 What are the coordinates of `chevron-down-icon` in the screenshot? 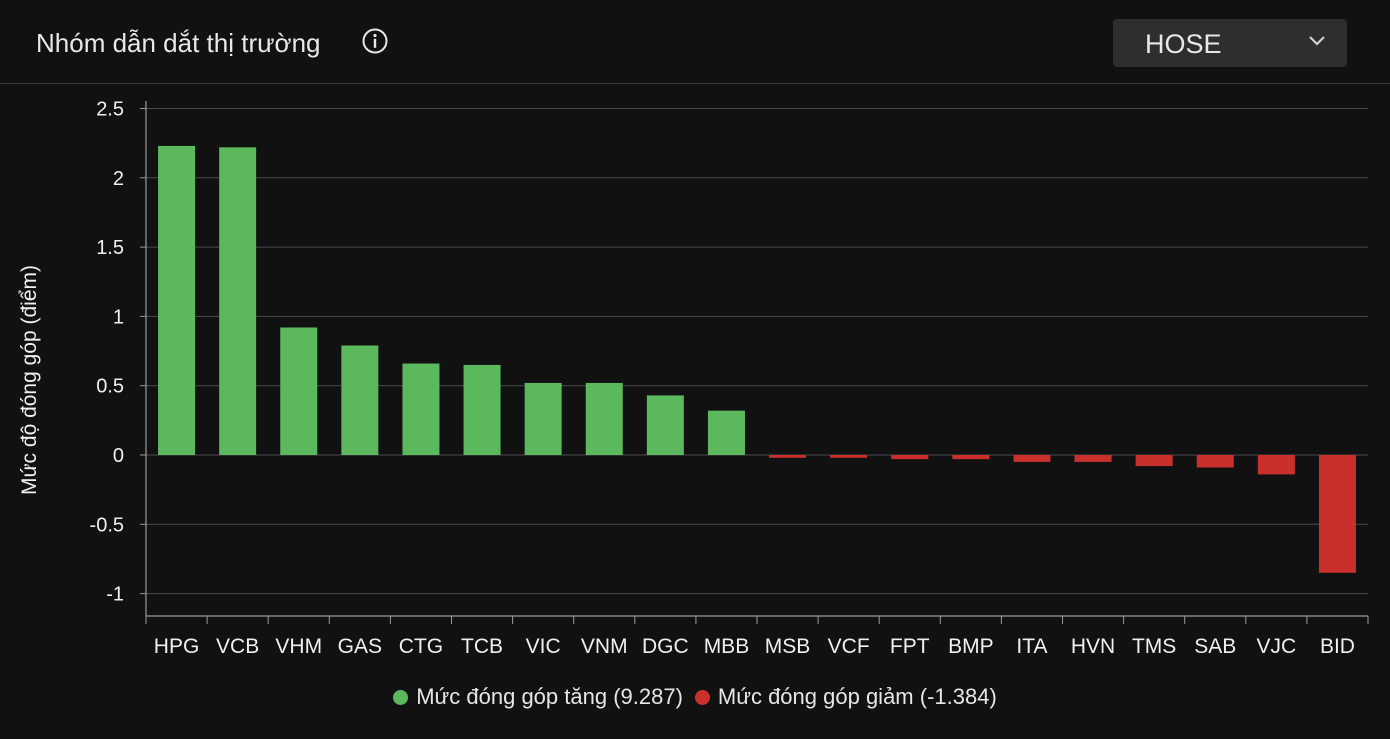 It's located at (1317, 41).